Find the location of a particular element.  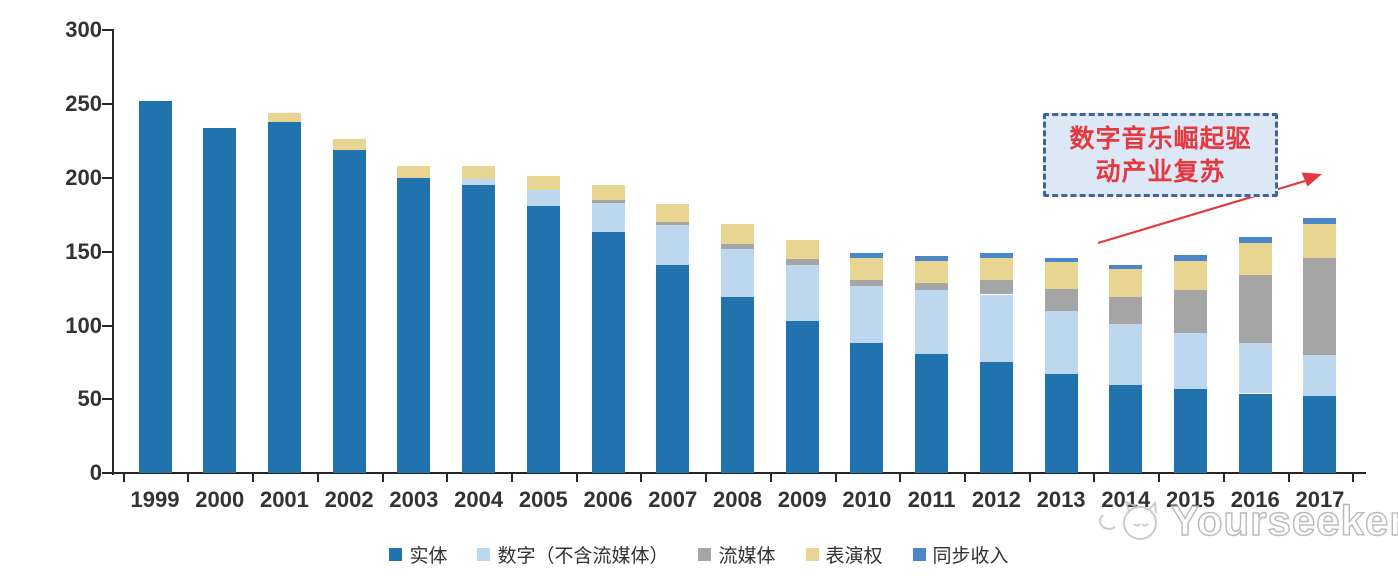

x-axis-tick-label: 2003 is located at coordinates (414, 499).